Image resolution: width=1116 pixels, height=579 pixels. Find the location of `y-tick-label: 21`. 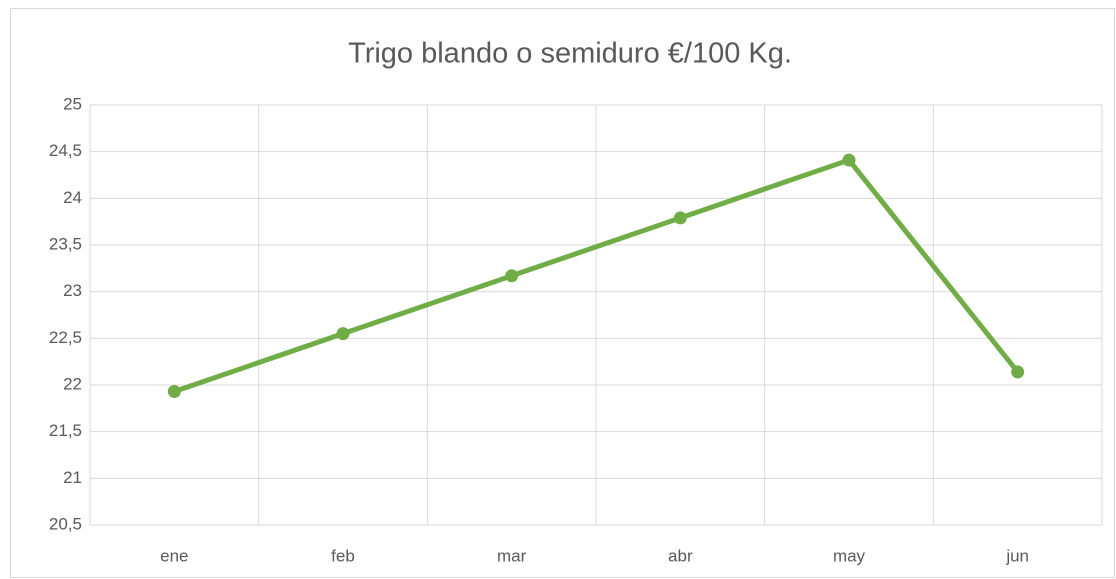

y-tick-label: 21 is located at coordinates (72, 477).